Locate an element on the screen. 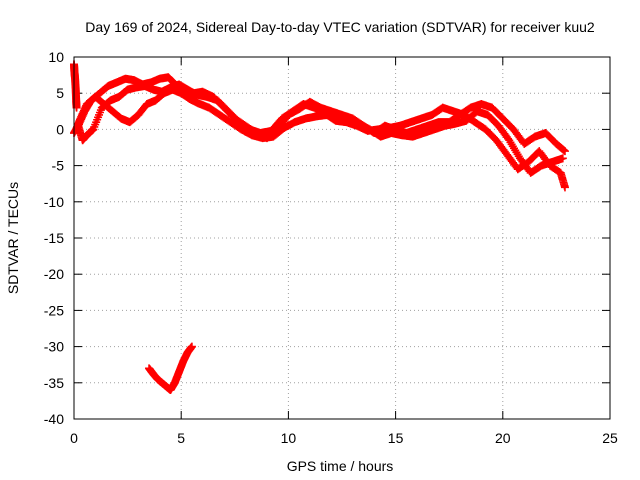 This screenshot has width=640, height=480. y-tick-label: 10 is located at coordinates (56, 57).